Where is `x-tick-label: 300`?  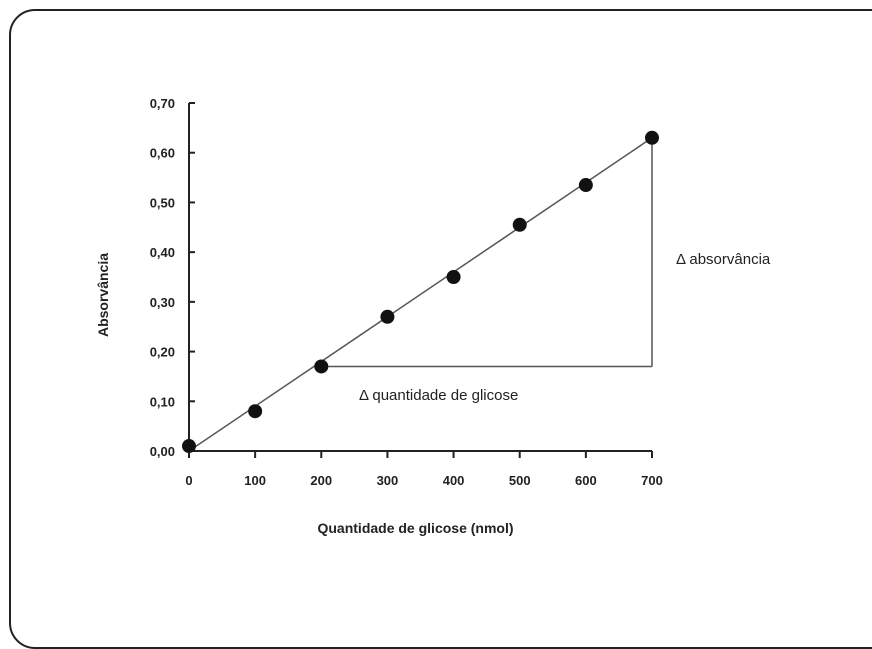
x-tick-label: 300 is located at coordinates (388, 480).